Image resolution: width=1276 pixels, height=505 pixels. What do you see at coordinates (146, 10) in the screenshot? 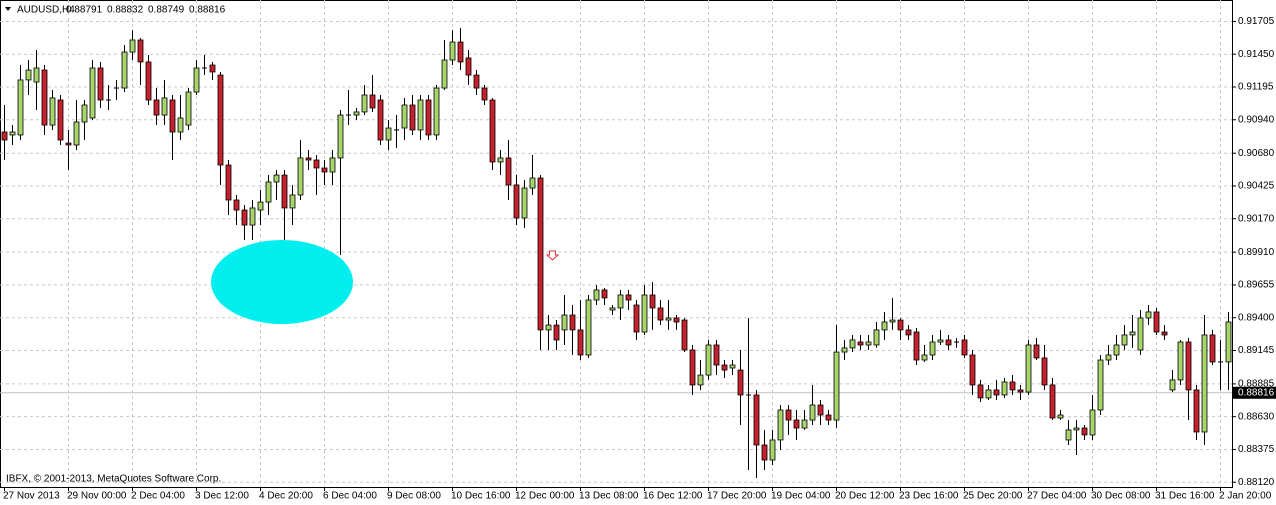
I see `ohlc-header: 0.88791 0.88832 0.88749 0.88816` at bounding box center [146, 10].